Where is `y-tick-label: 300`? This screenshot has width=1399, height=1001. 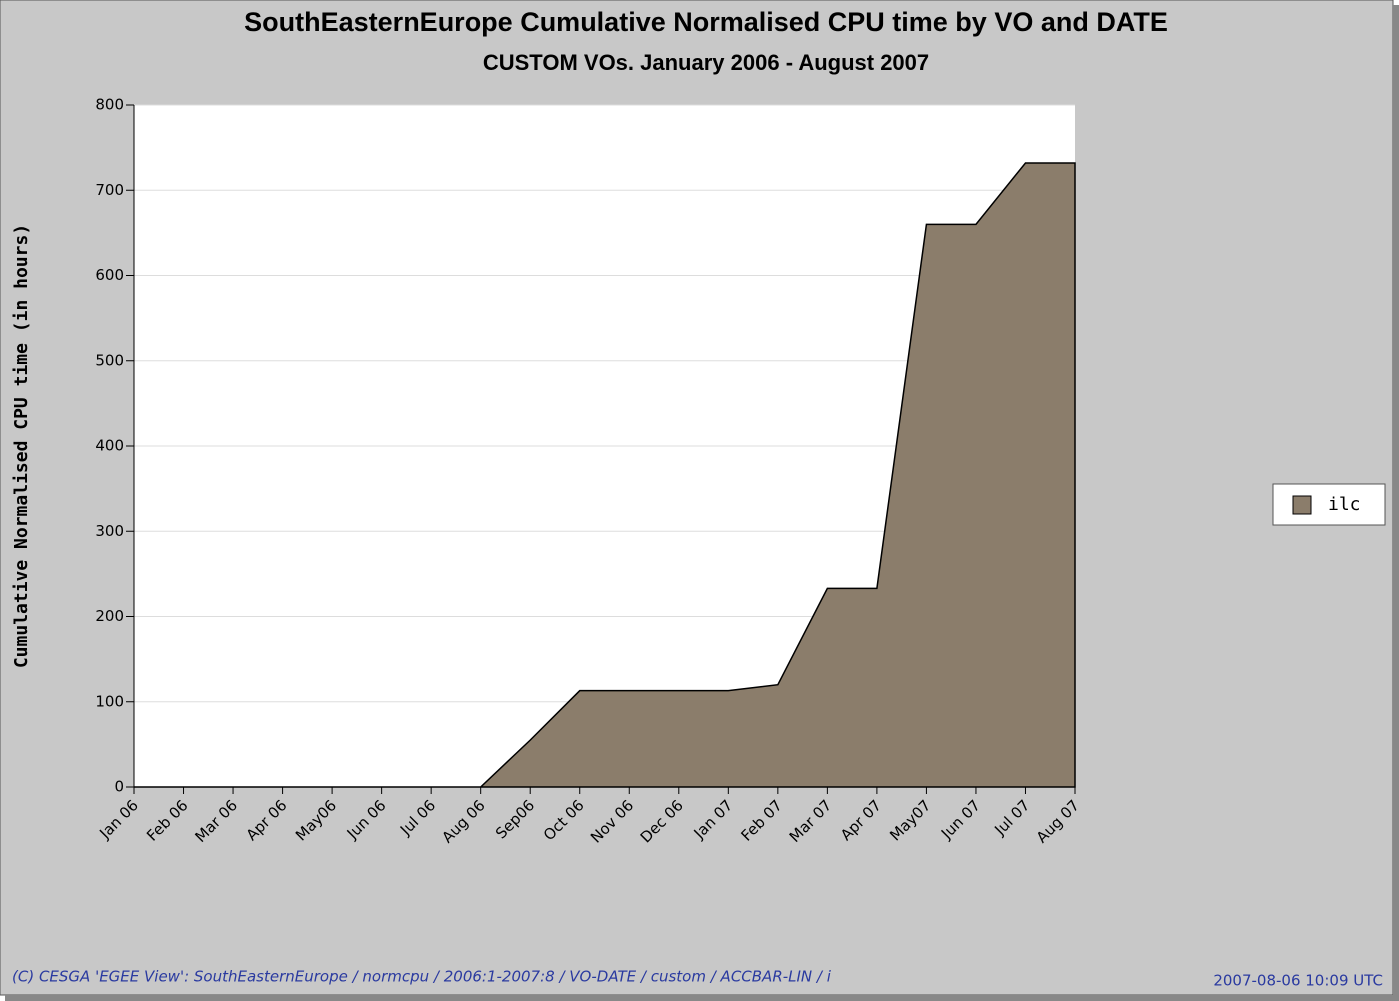 y-tick-label: 300 is located at coordinates (109, 531).